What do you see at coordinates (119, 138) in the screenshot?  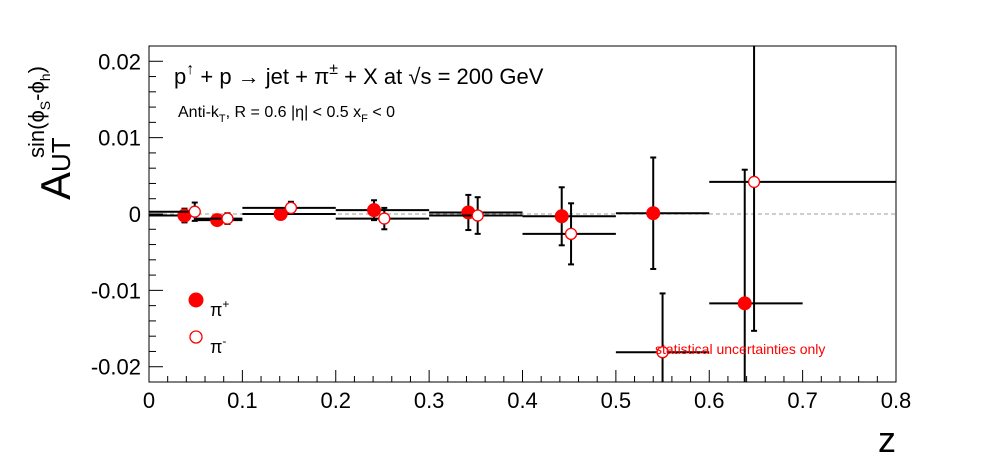 I see `y-tick-label: 0.01` at bounding box center [119, 138].